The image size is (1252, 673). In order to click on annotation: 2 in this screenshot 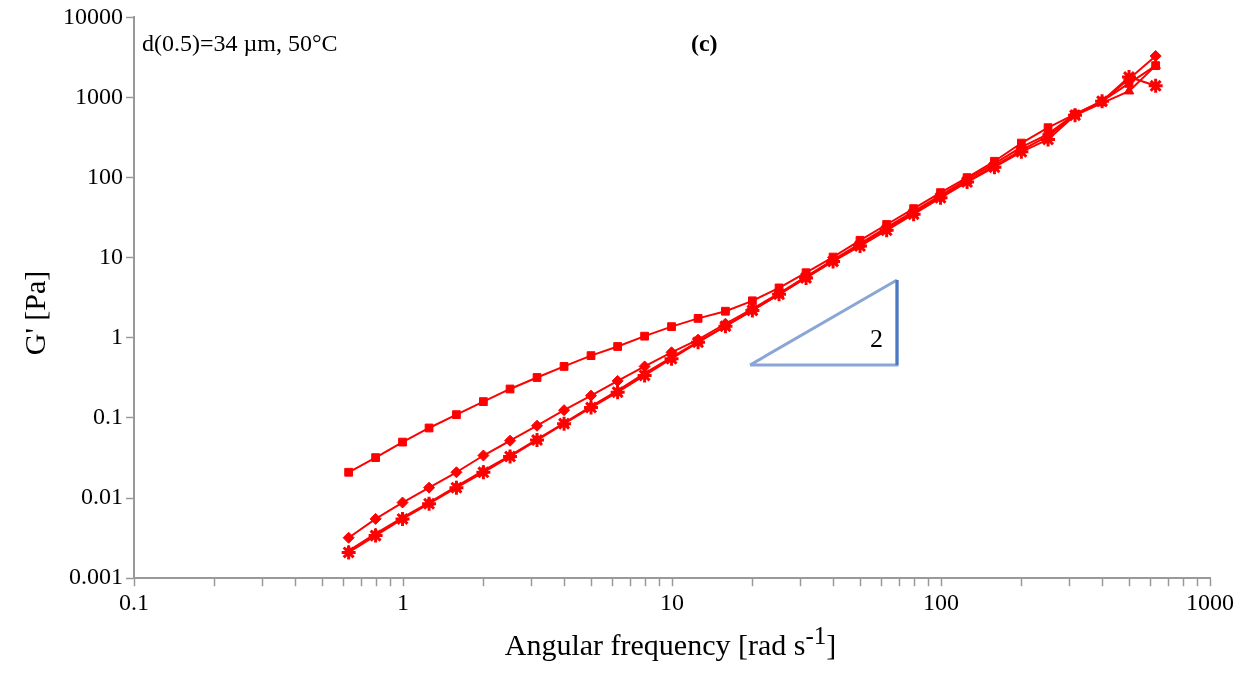, I will do `click(876, 338)`.